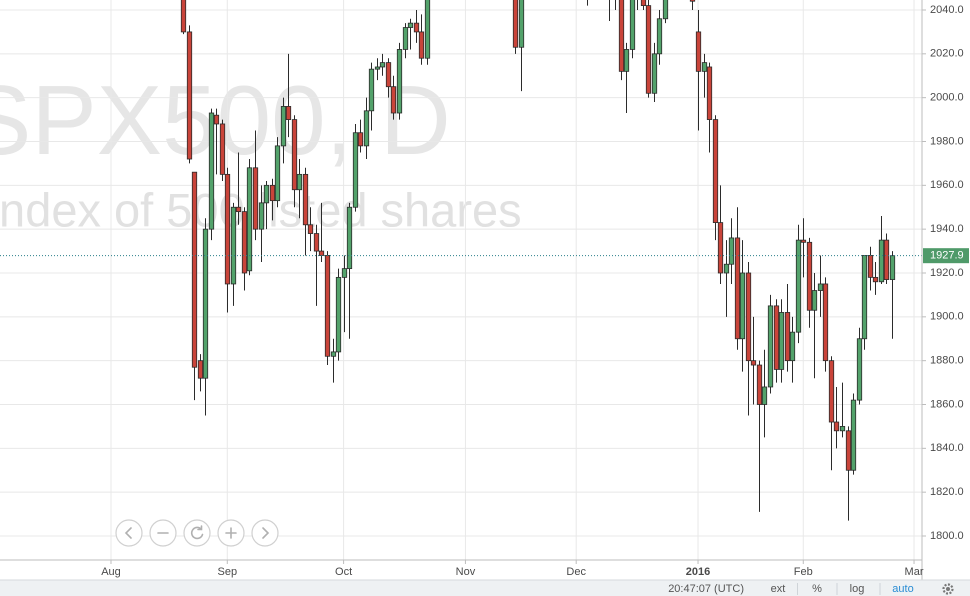  I want to click on x-tick-label: Mar, so click(914, 572).